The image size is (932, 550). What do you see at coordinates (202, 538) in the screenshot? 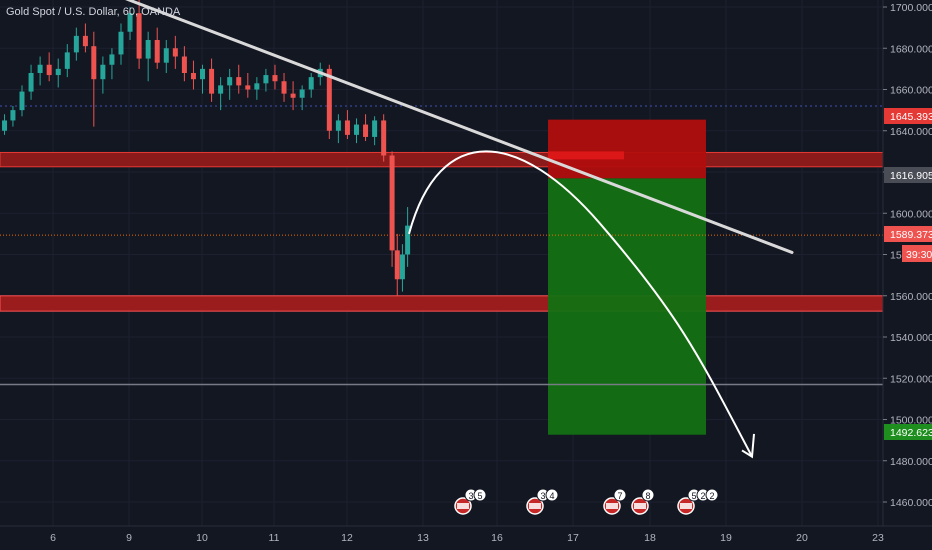
I see `time-tick-label: 10` at bounding box center [202, 538].